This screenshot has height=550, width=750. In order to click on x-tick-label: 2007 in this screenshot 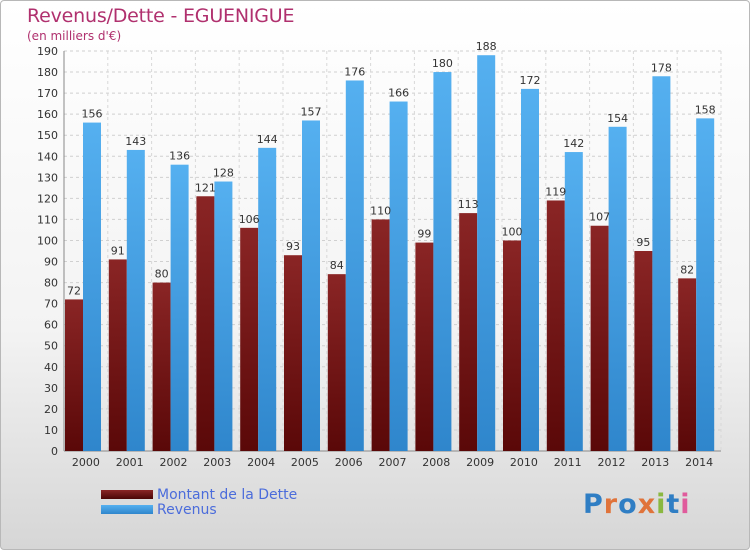, I will do `click(393, 462)`.